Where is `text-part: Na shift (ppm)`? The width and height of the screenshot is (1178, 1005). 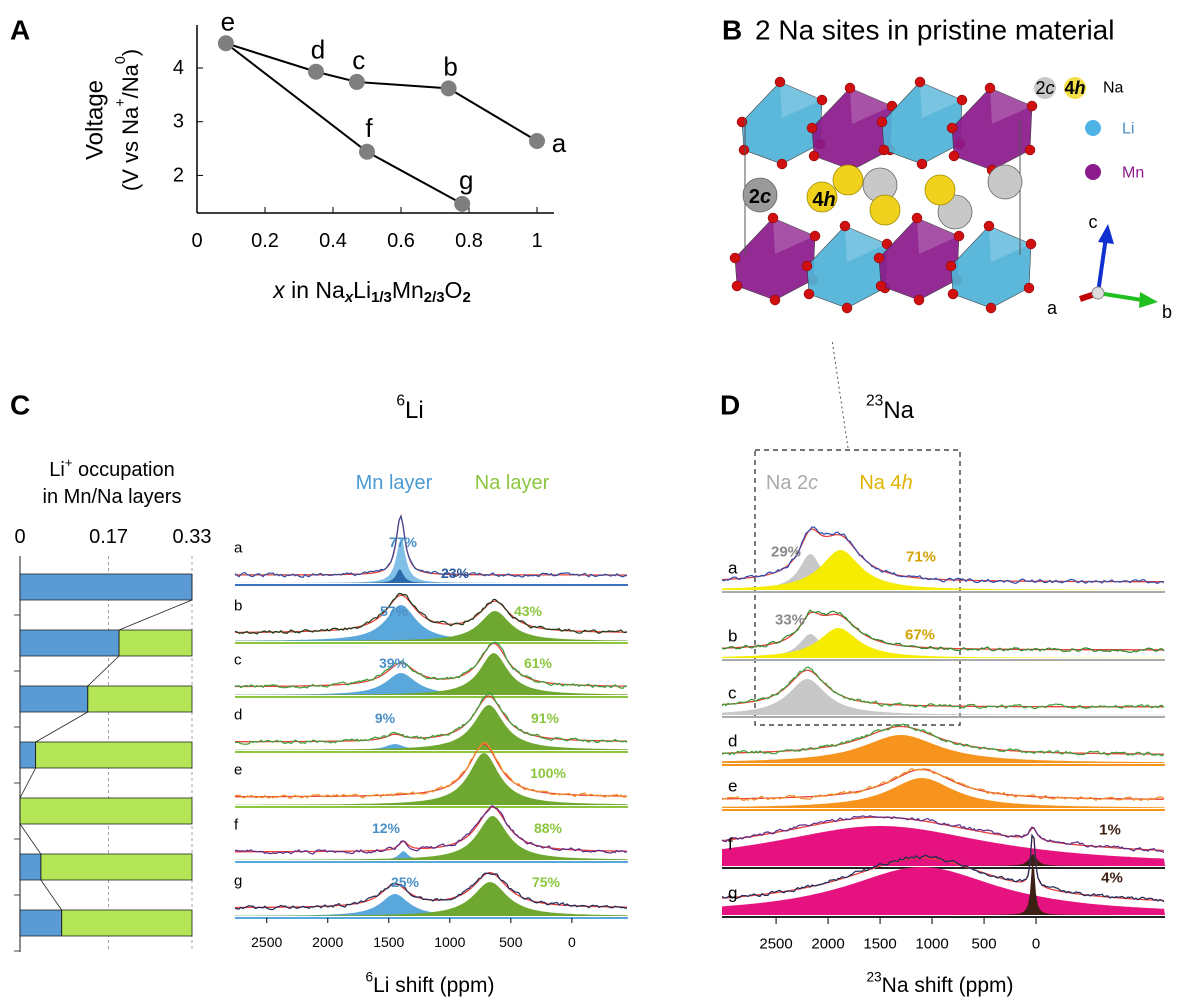
text-part: Na shift (ppm) is located at coordinates (948, 985).